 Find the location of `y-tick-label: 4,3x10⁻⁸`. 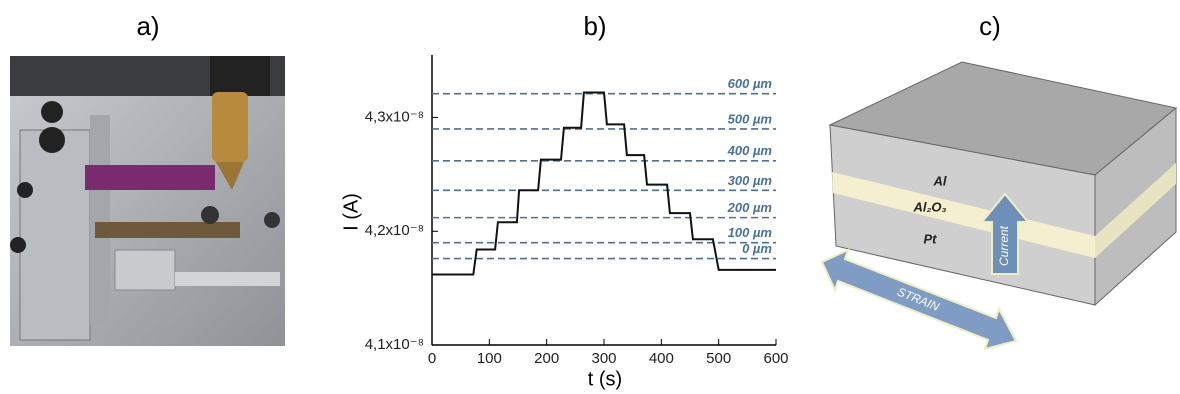

y-tick-label: 4,3x10⁻⁸ is located at coordinates (394, 117).